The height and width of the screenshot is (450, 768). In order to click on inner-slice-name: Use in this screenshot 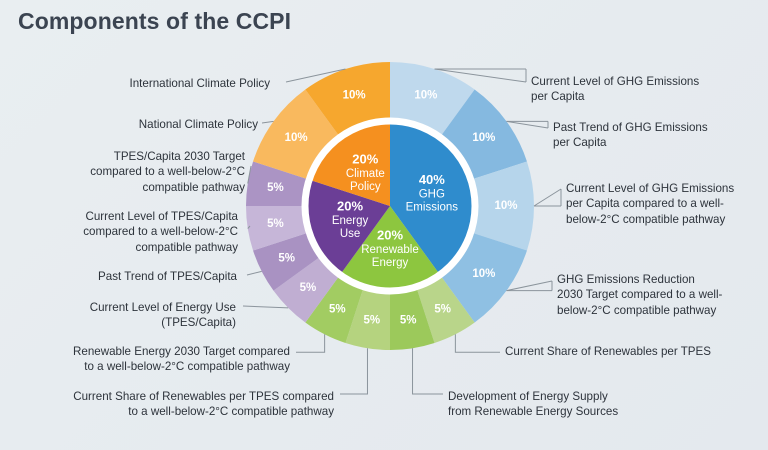, I will do `click(350, 234)`.